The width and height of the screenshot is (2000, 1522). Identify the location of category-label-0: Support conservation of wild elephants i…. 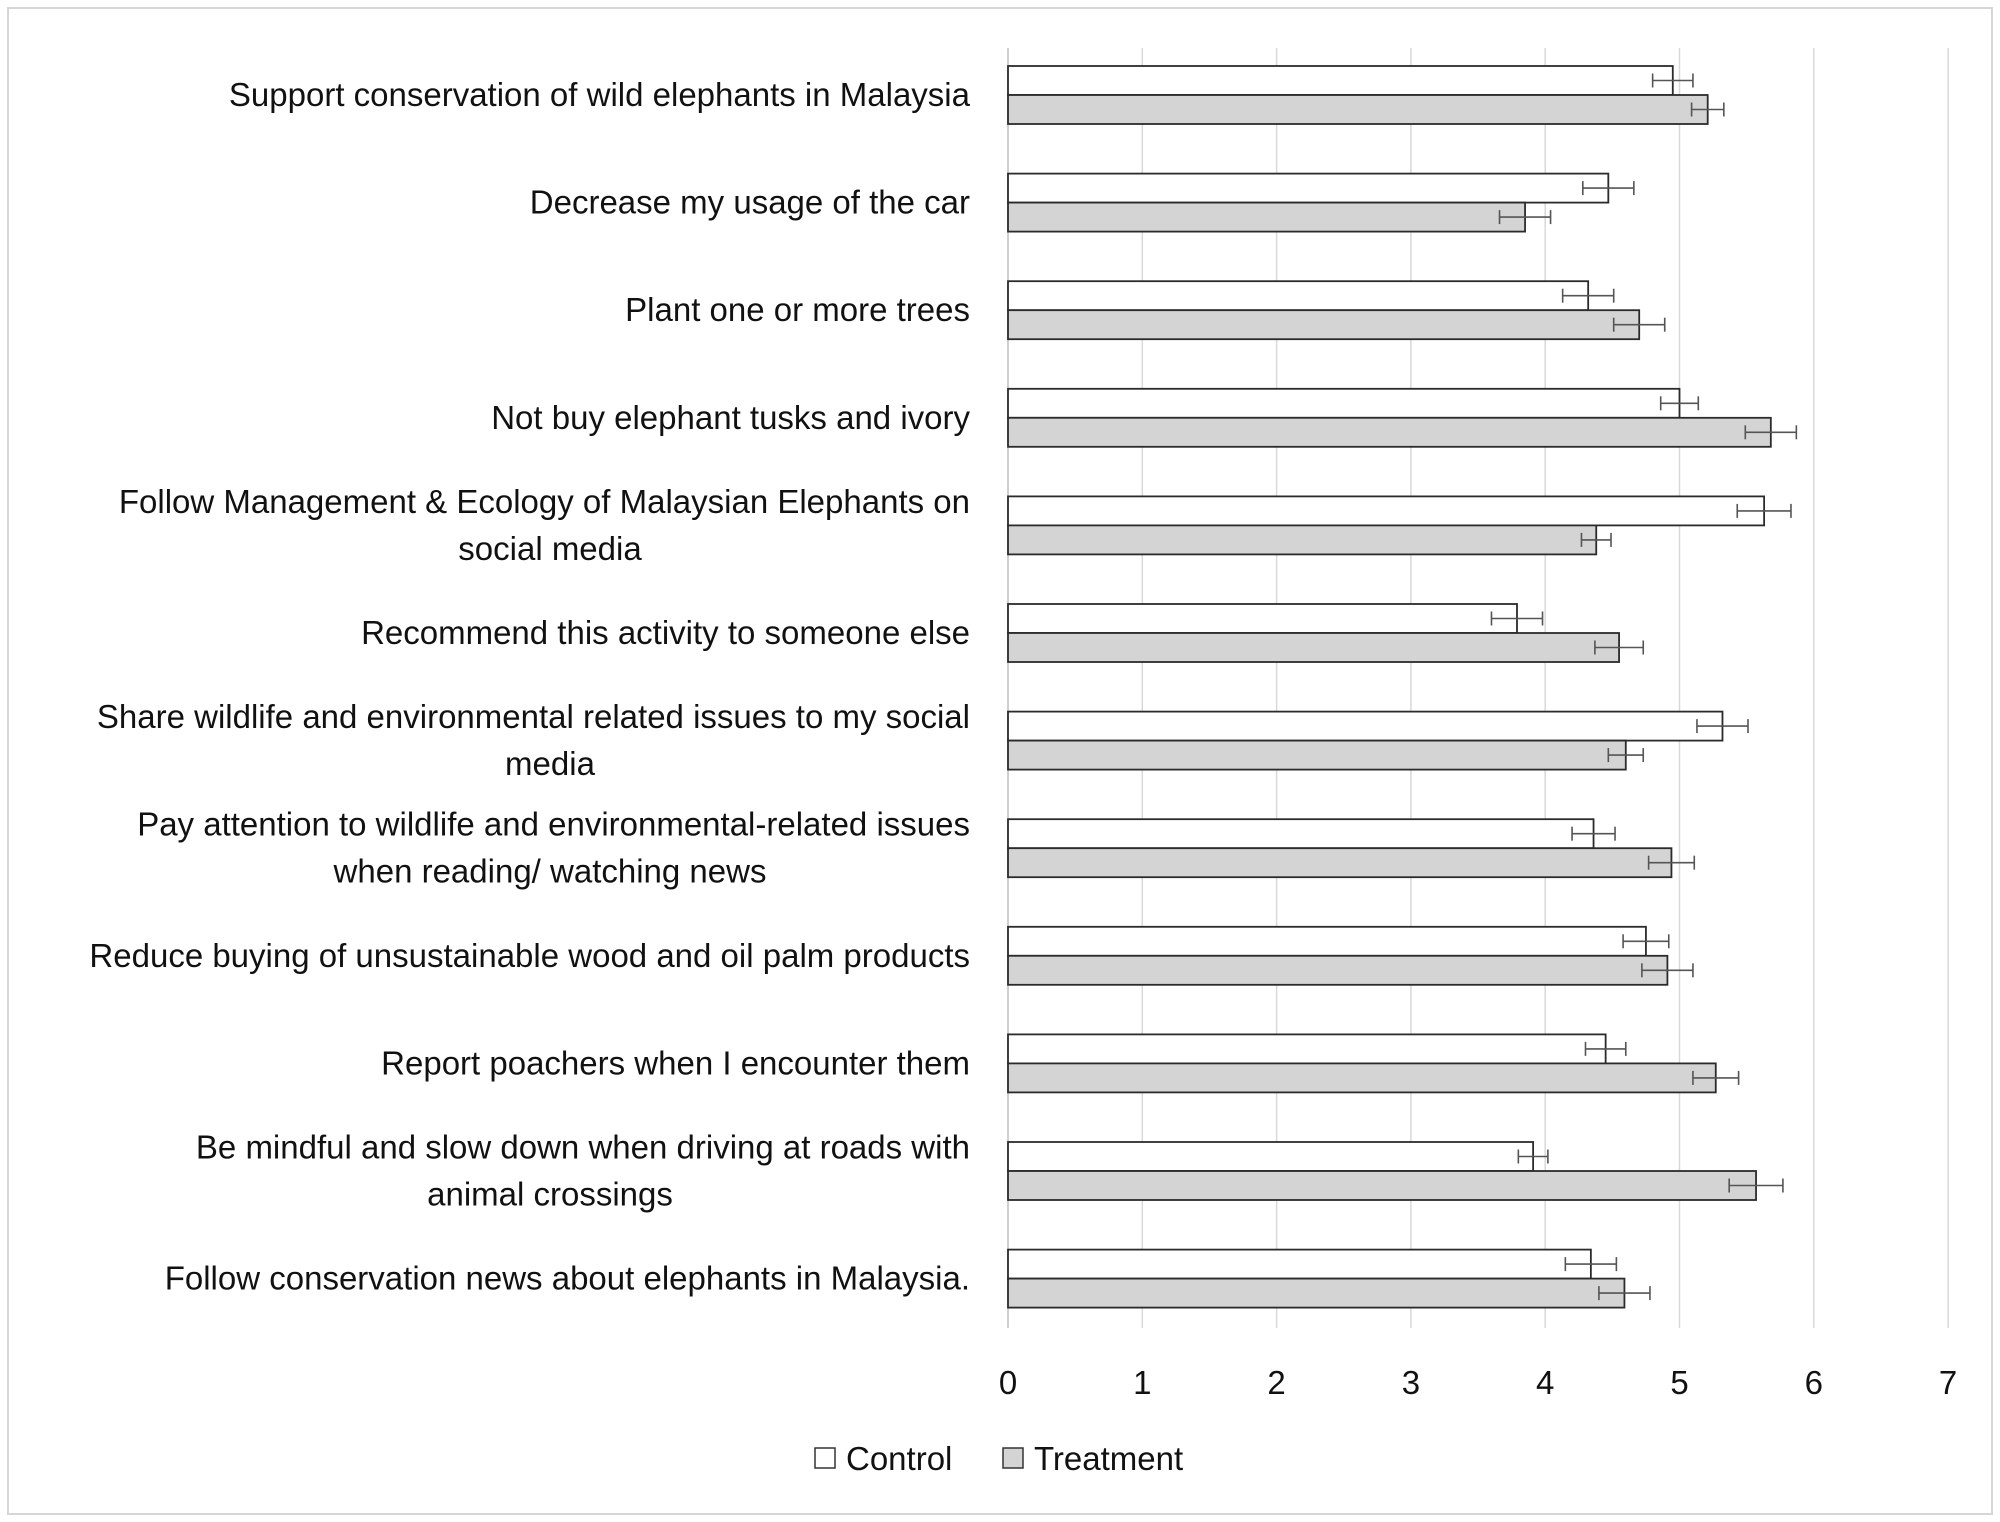
(600, 94).